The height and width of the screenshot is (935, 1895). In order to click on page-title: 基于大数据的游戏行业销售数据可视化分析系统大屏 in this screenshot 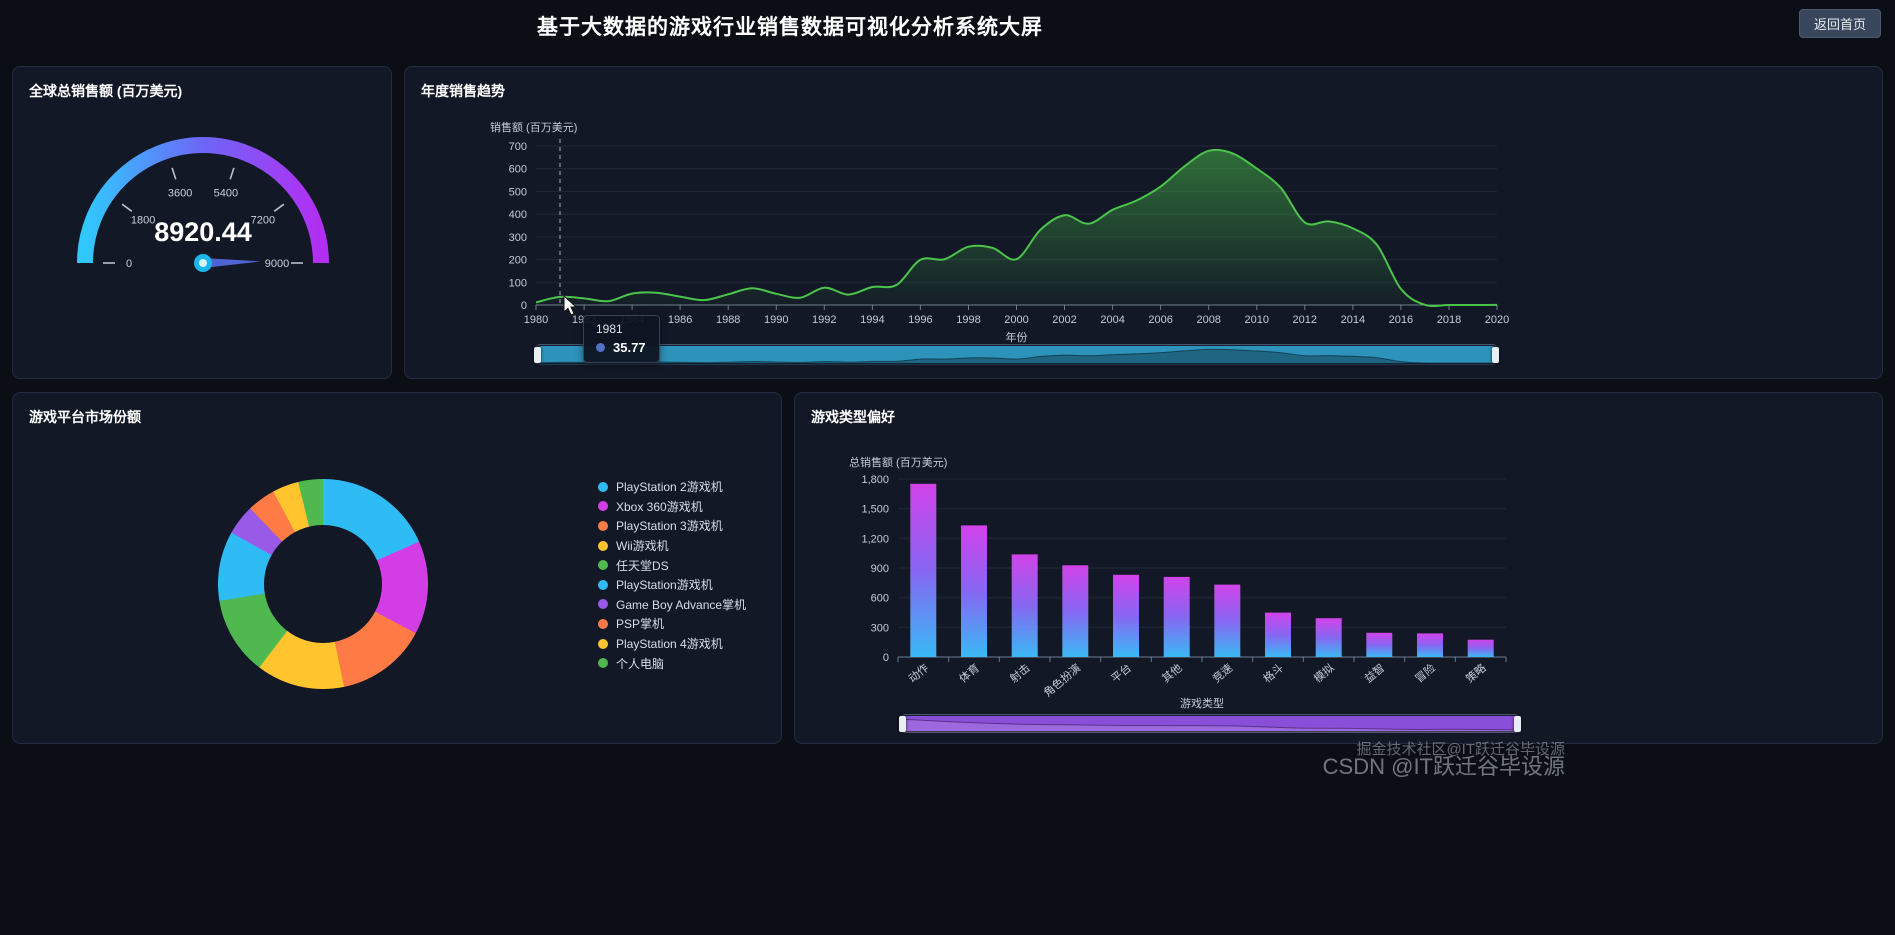, I will do `click(790, 27)`.